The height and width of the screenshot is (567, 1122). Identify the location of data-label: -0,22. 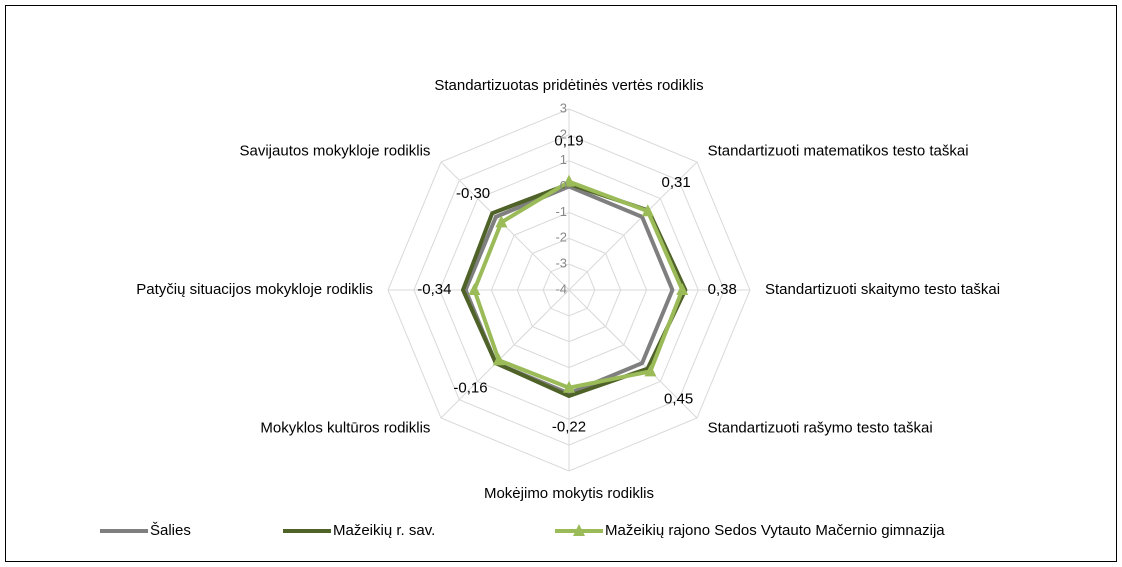
(569, 427).